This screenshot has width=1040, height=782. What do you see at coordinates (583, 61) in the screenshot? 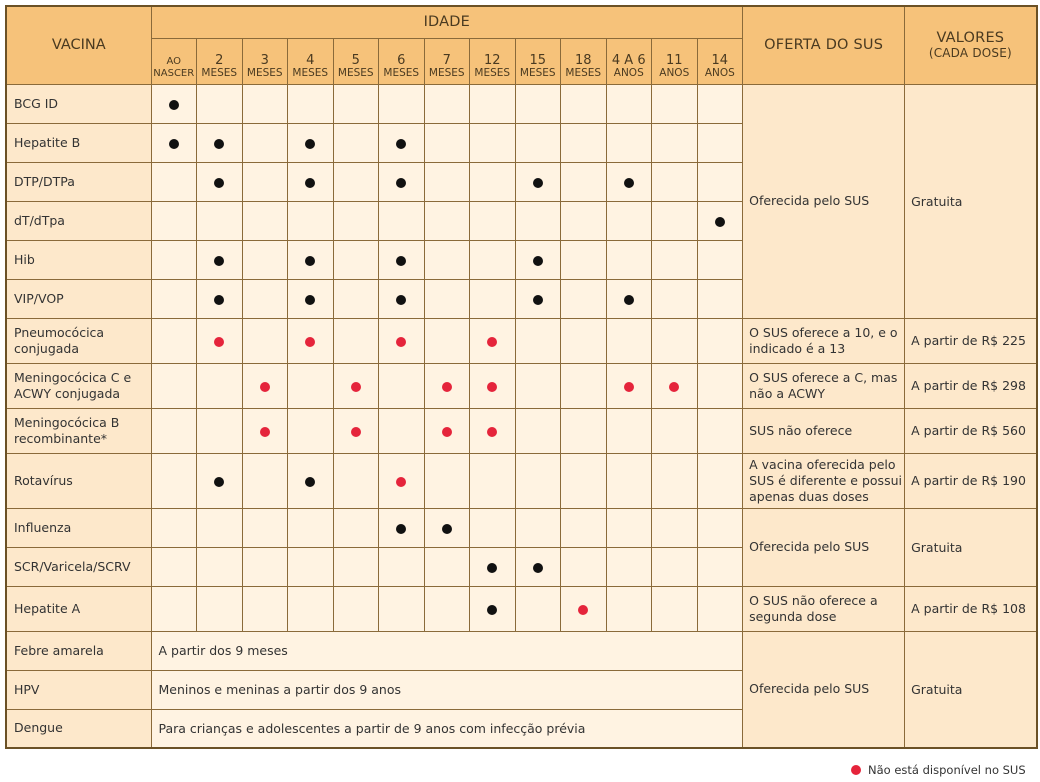
I see `age-header-9: 18 MESES` at bounding box center [583, 61].